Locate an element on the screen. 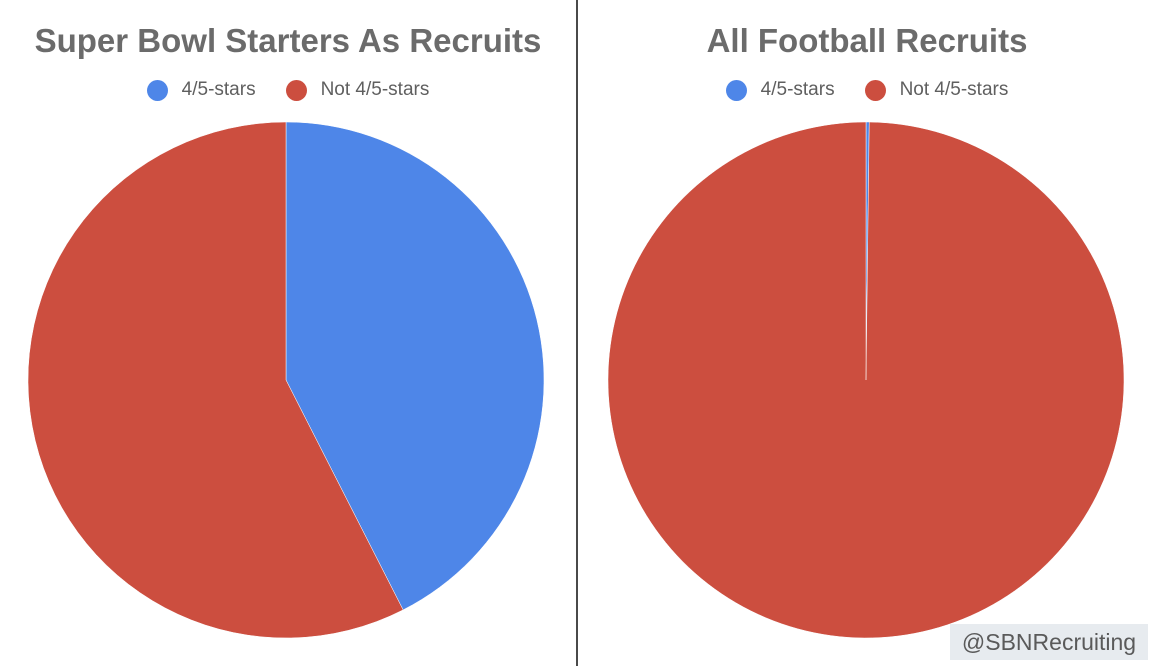  chart-title: All Football Recruits is located at coordinates (867, 40).